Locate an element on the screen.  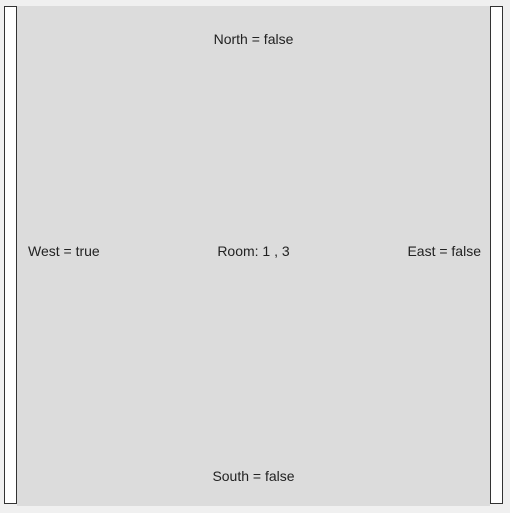
room-coordinates: Room: 1 , 3 is located at coordinates (253, 251).